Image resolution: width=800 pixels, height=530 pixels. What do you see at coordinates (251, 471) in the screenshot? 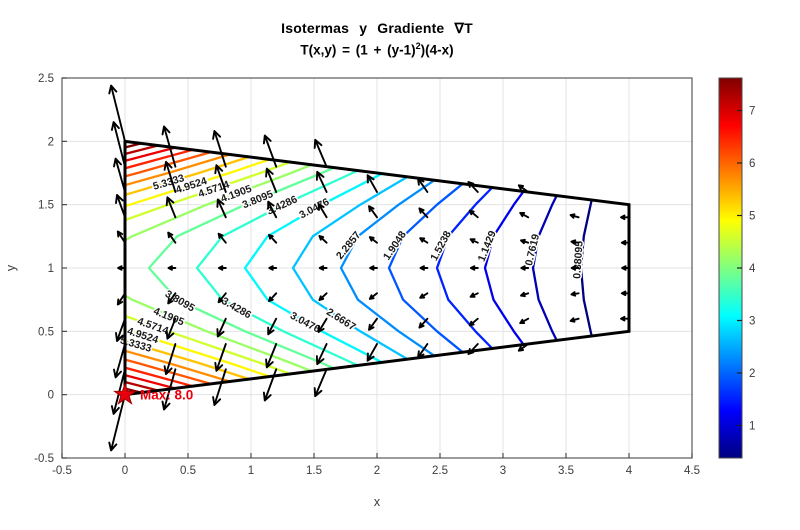
I see `x-tick-label: 1` at bounding box center [251, 471].